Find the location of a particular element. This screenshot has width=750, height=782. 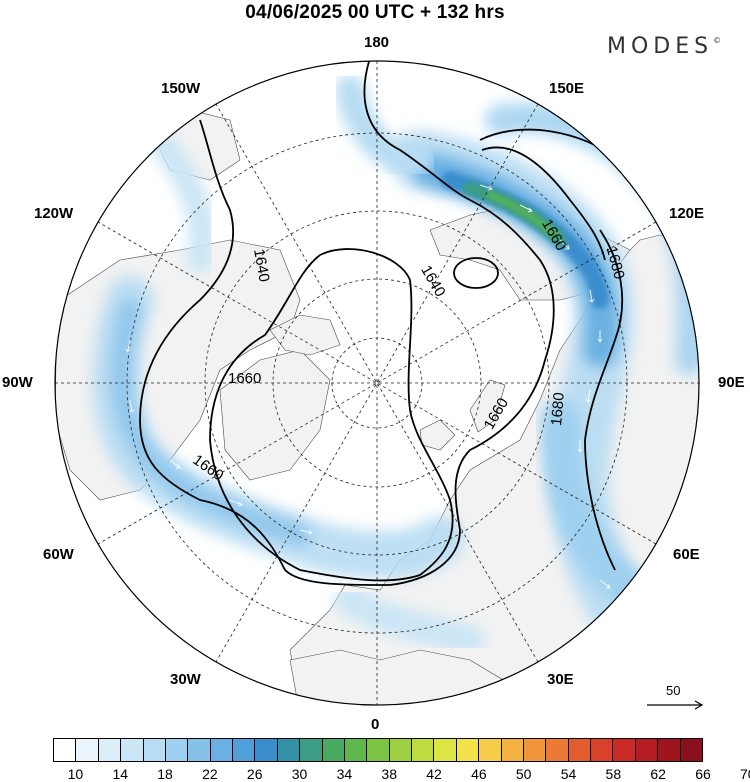

colorbar-tick-label: 42 is located at coordinates (434, 774).